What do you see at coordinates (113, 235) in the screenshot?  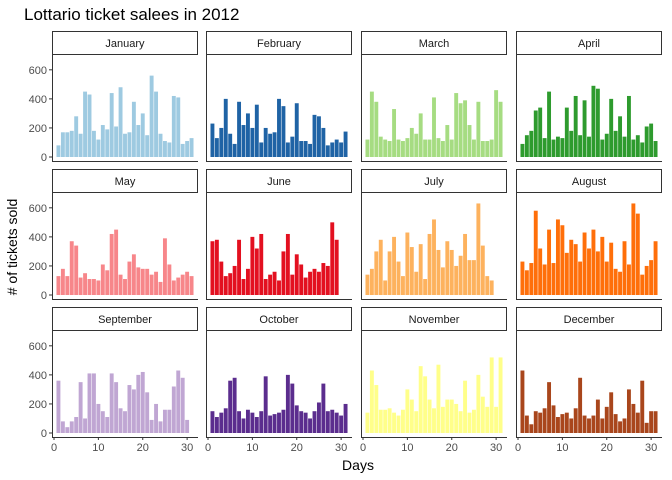 I see `facet-may: May 0 200 400 600` at bounding box center [113, 235].